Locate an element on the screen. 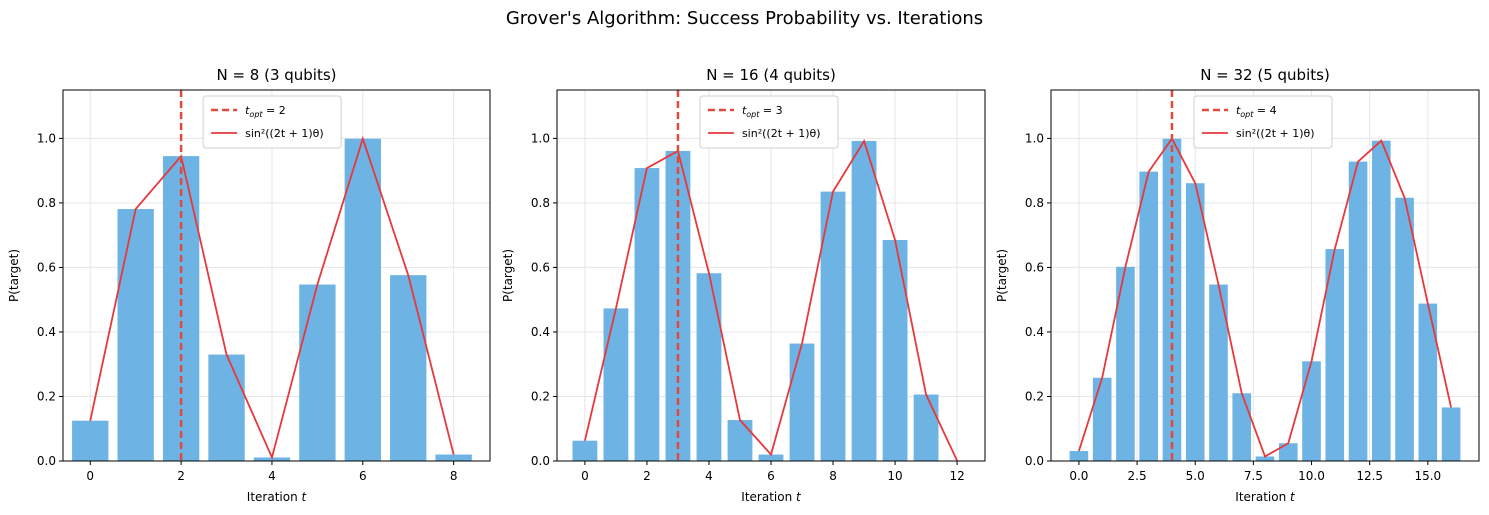 The width and height of the screenshot is (1489, 515). x-tick-label: 2.5 is located at coordinates (1137, 476).